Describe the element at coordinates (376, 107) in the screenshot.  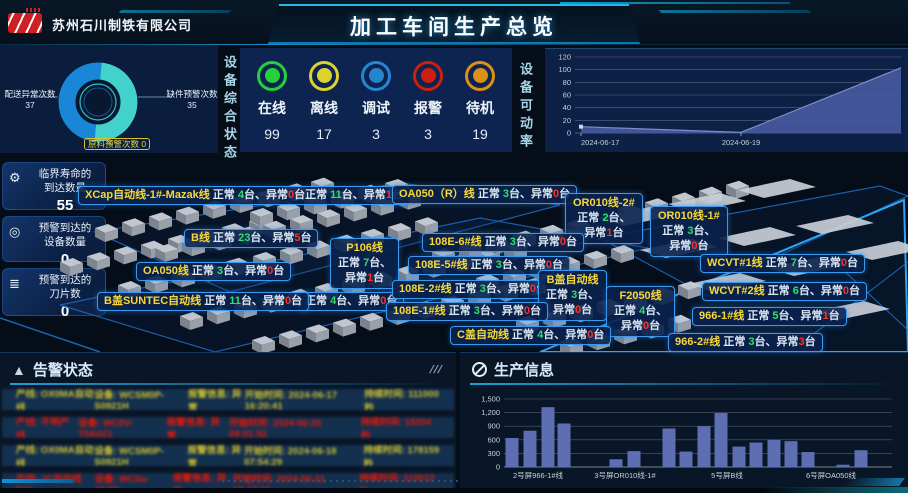
I see `status-label: 调试` at that location.